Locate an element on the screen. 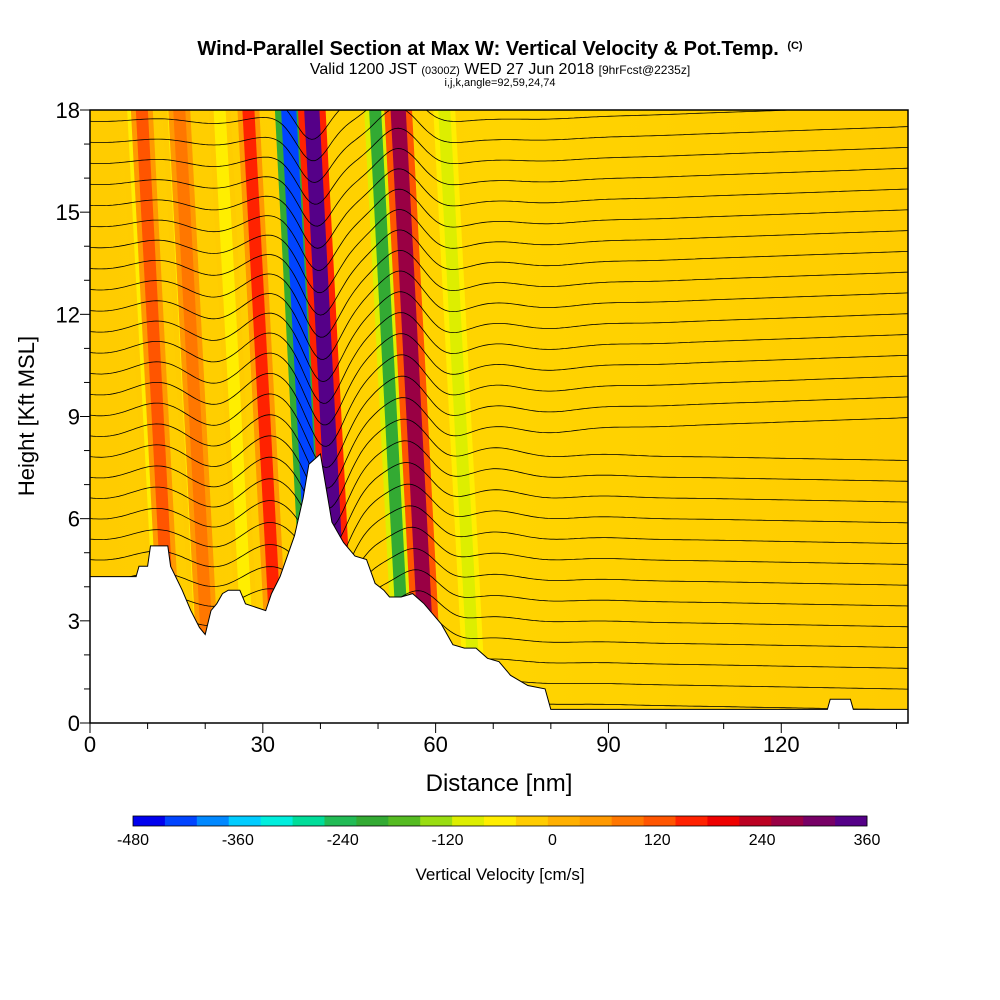  colorbar is located at coordinates (500, 821).